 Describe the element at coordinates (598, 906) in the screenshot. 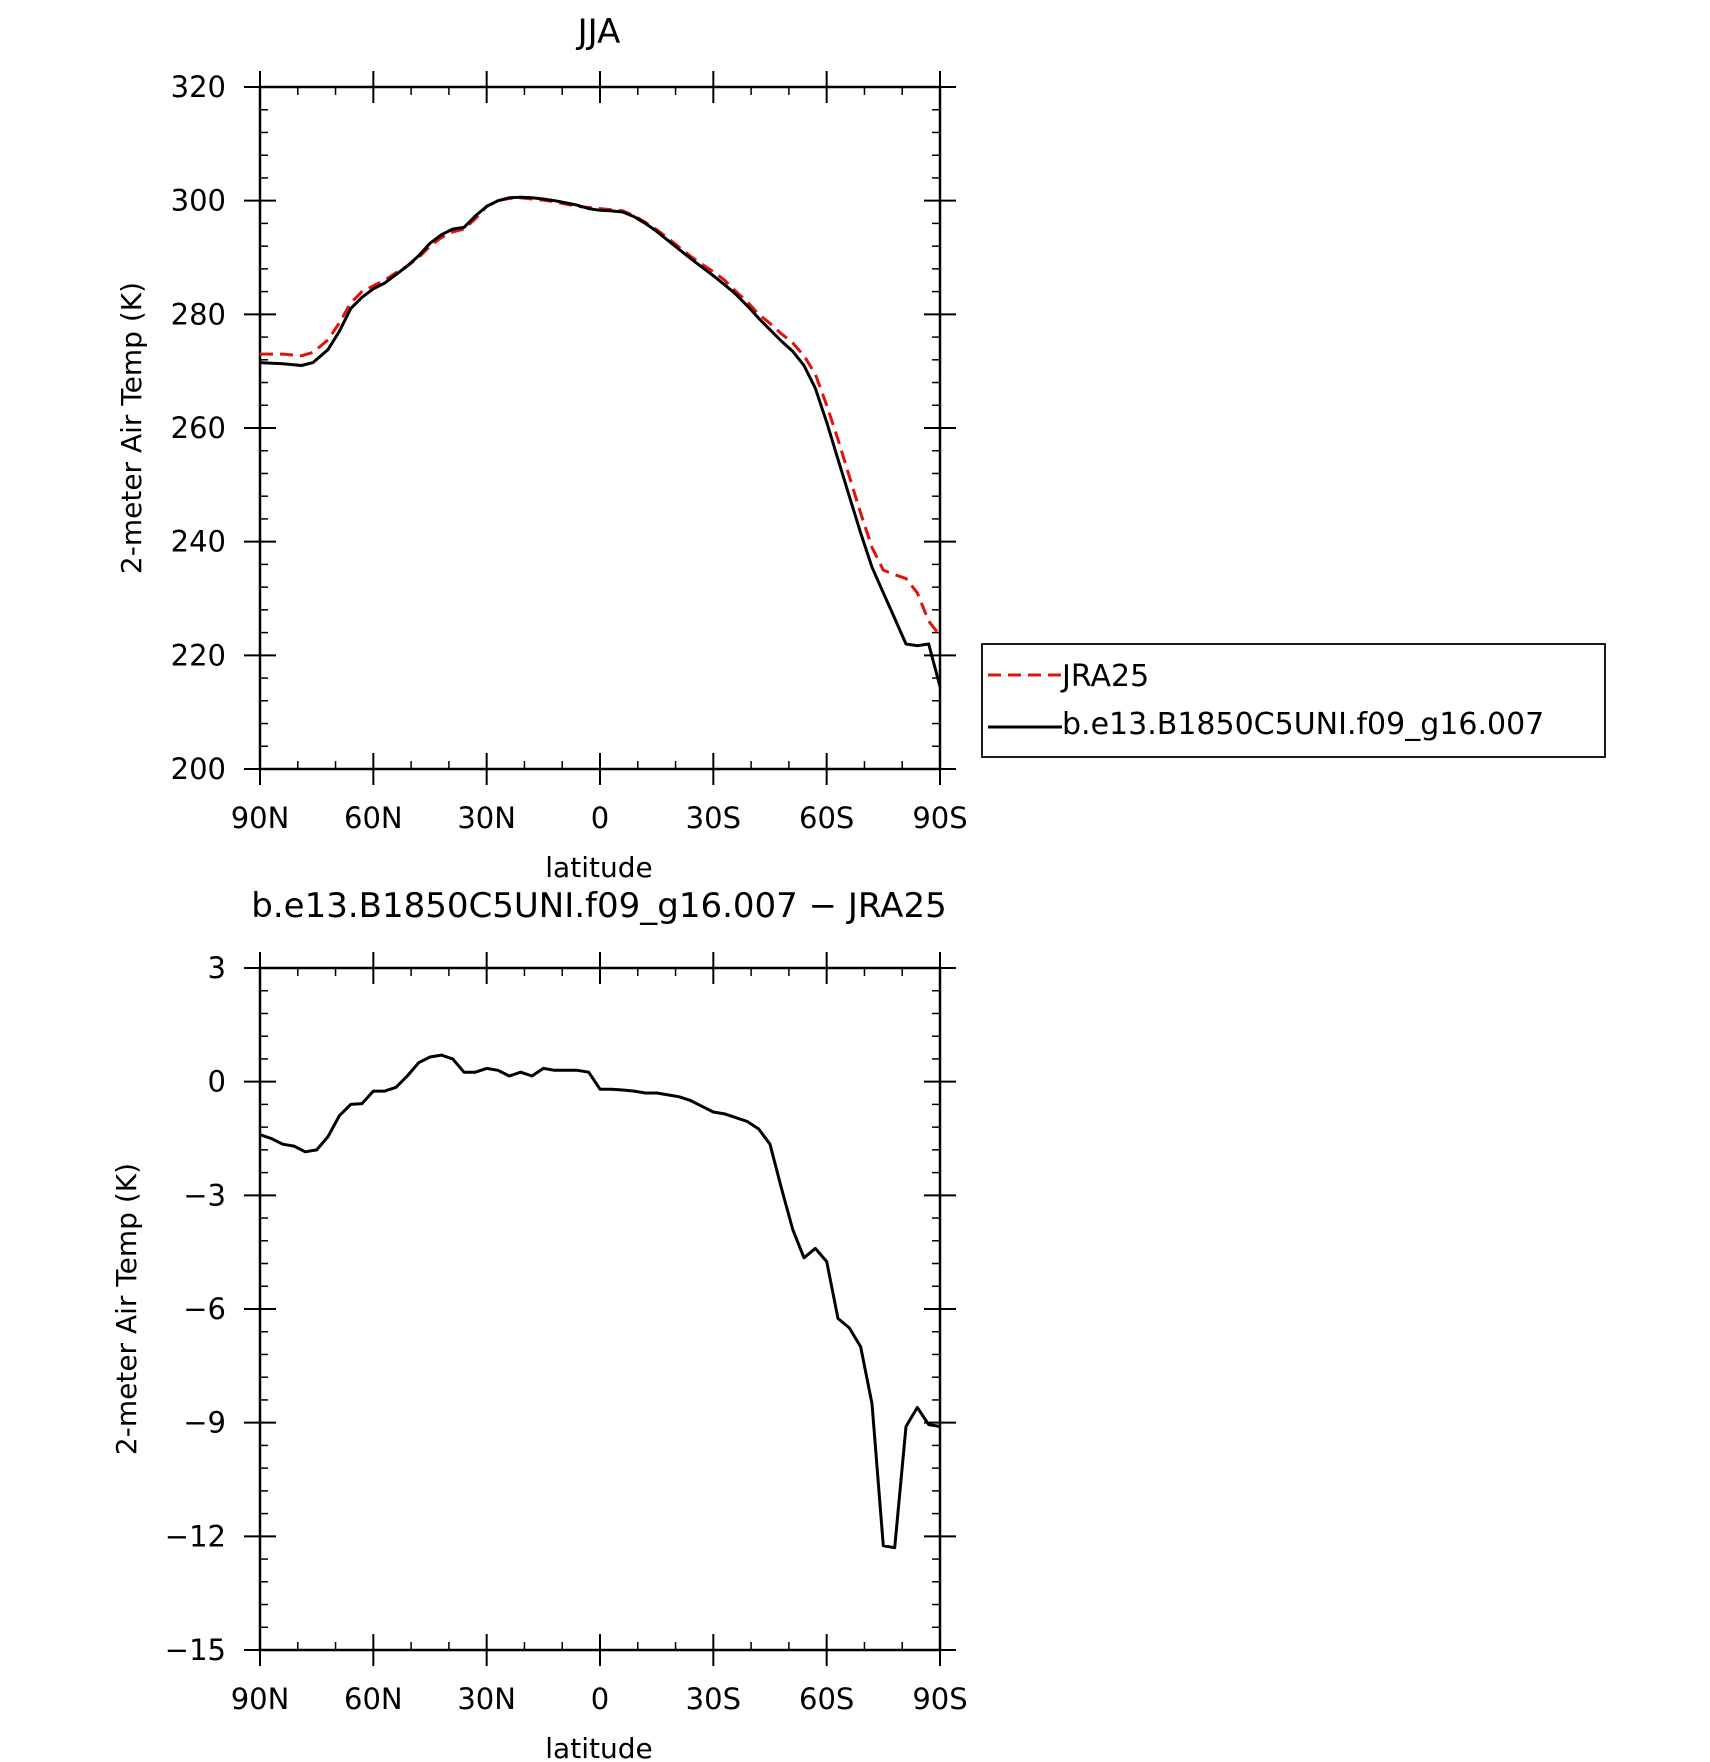

I see `chart-title: b.e13.B1850C5UNI.f09_g16.007 − JRA25` at that location.